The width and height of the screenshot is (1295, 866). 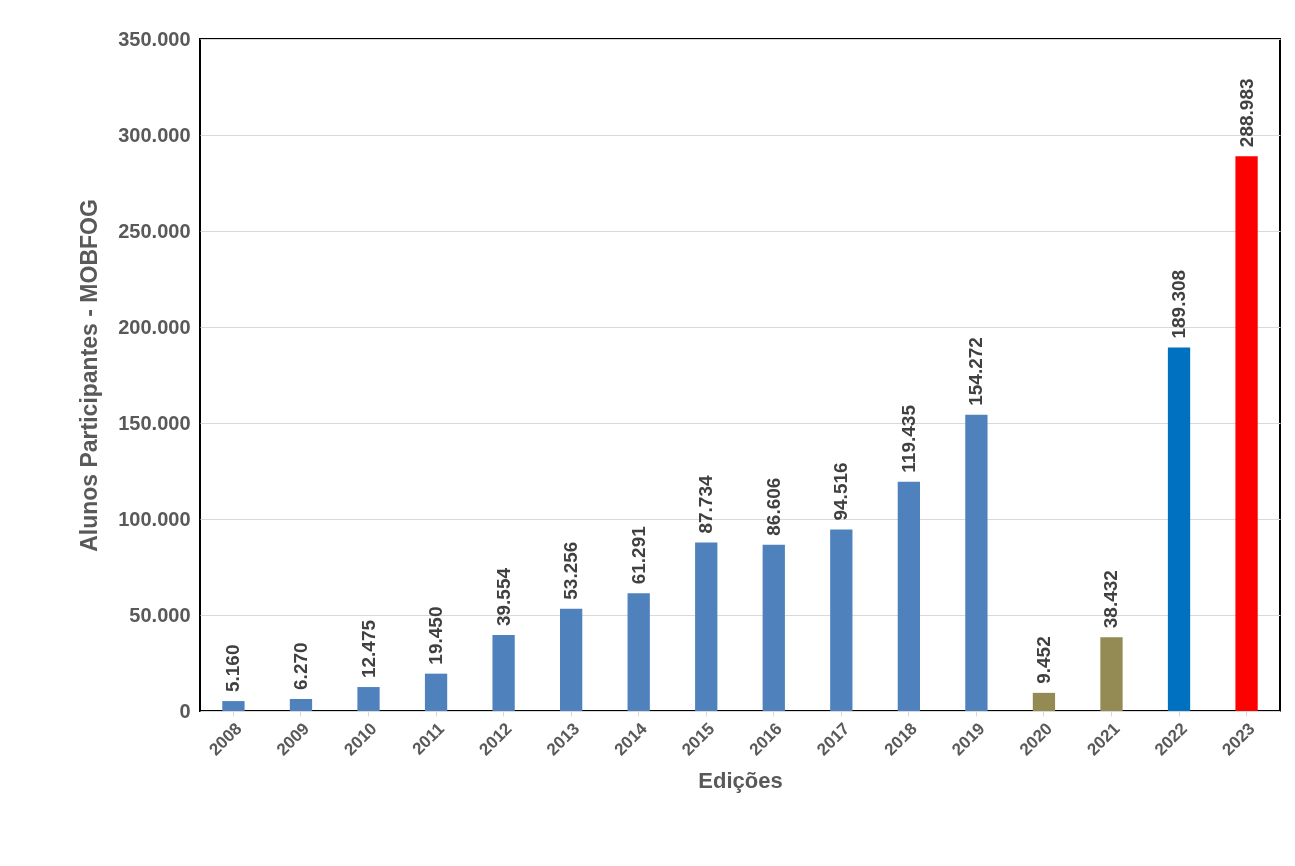 I want to click on data-label: 87.734, so click(x=706, y=504).